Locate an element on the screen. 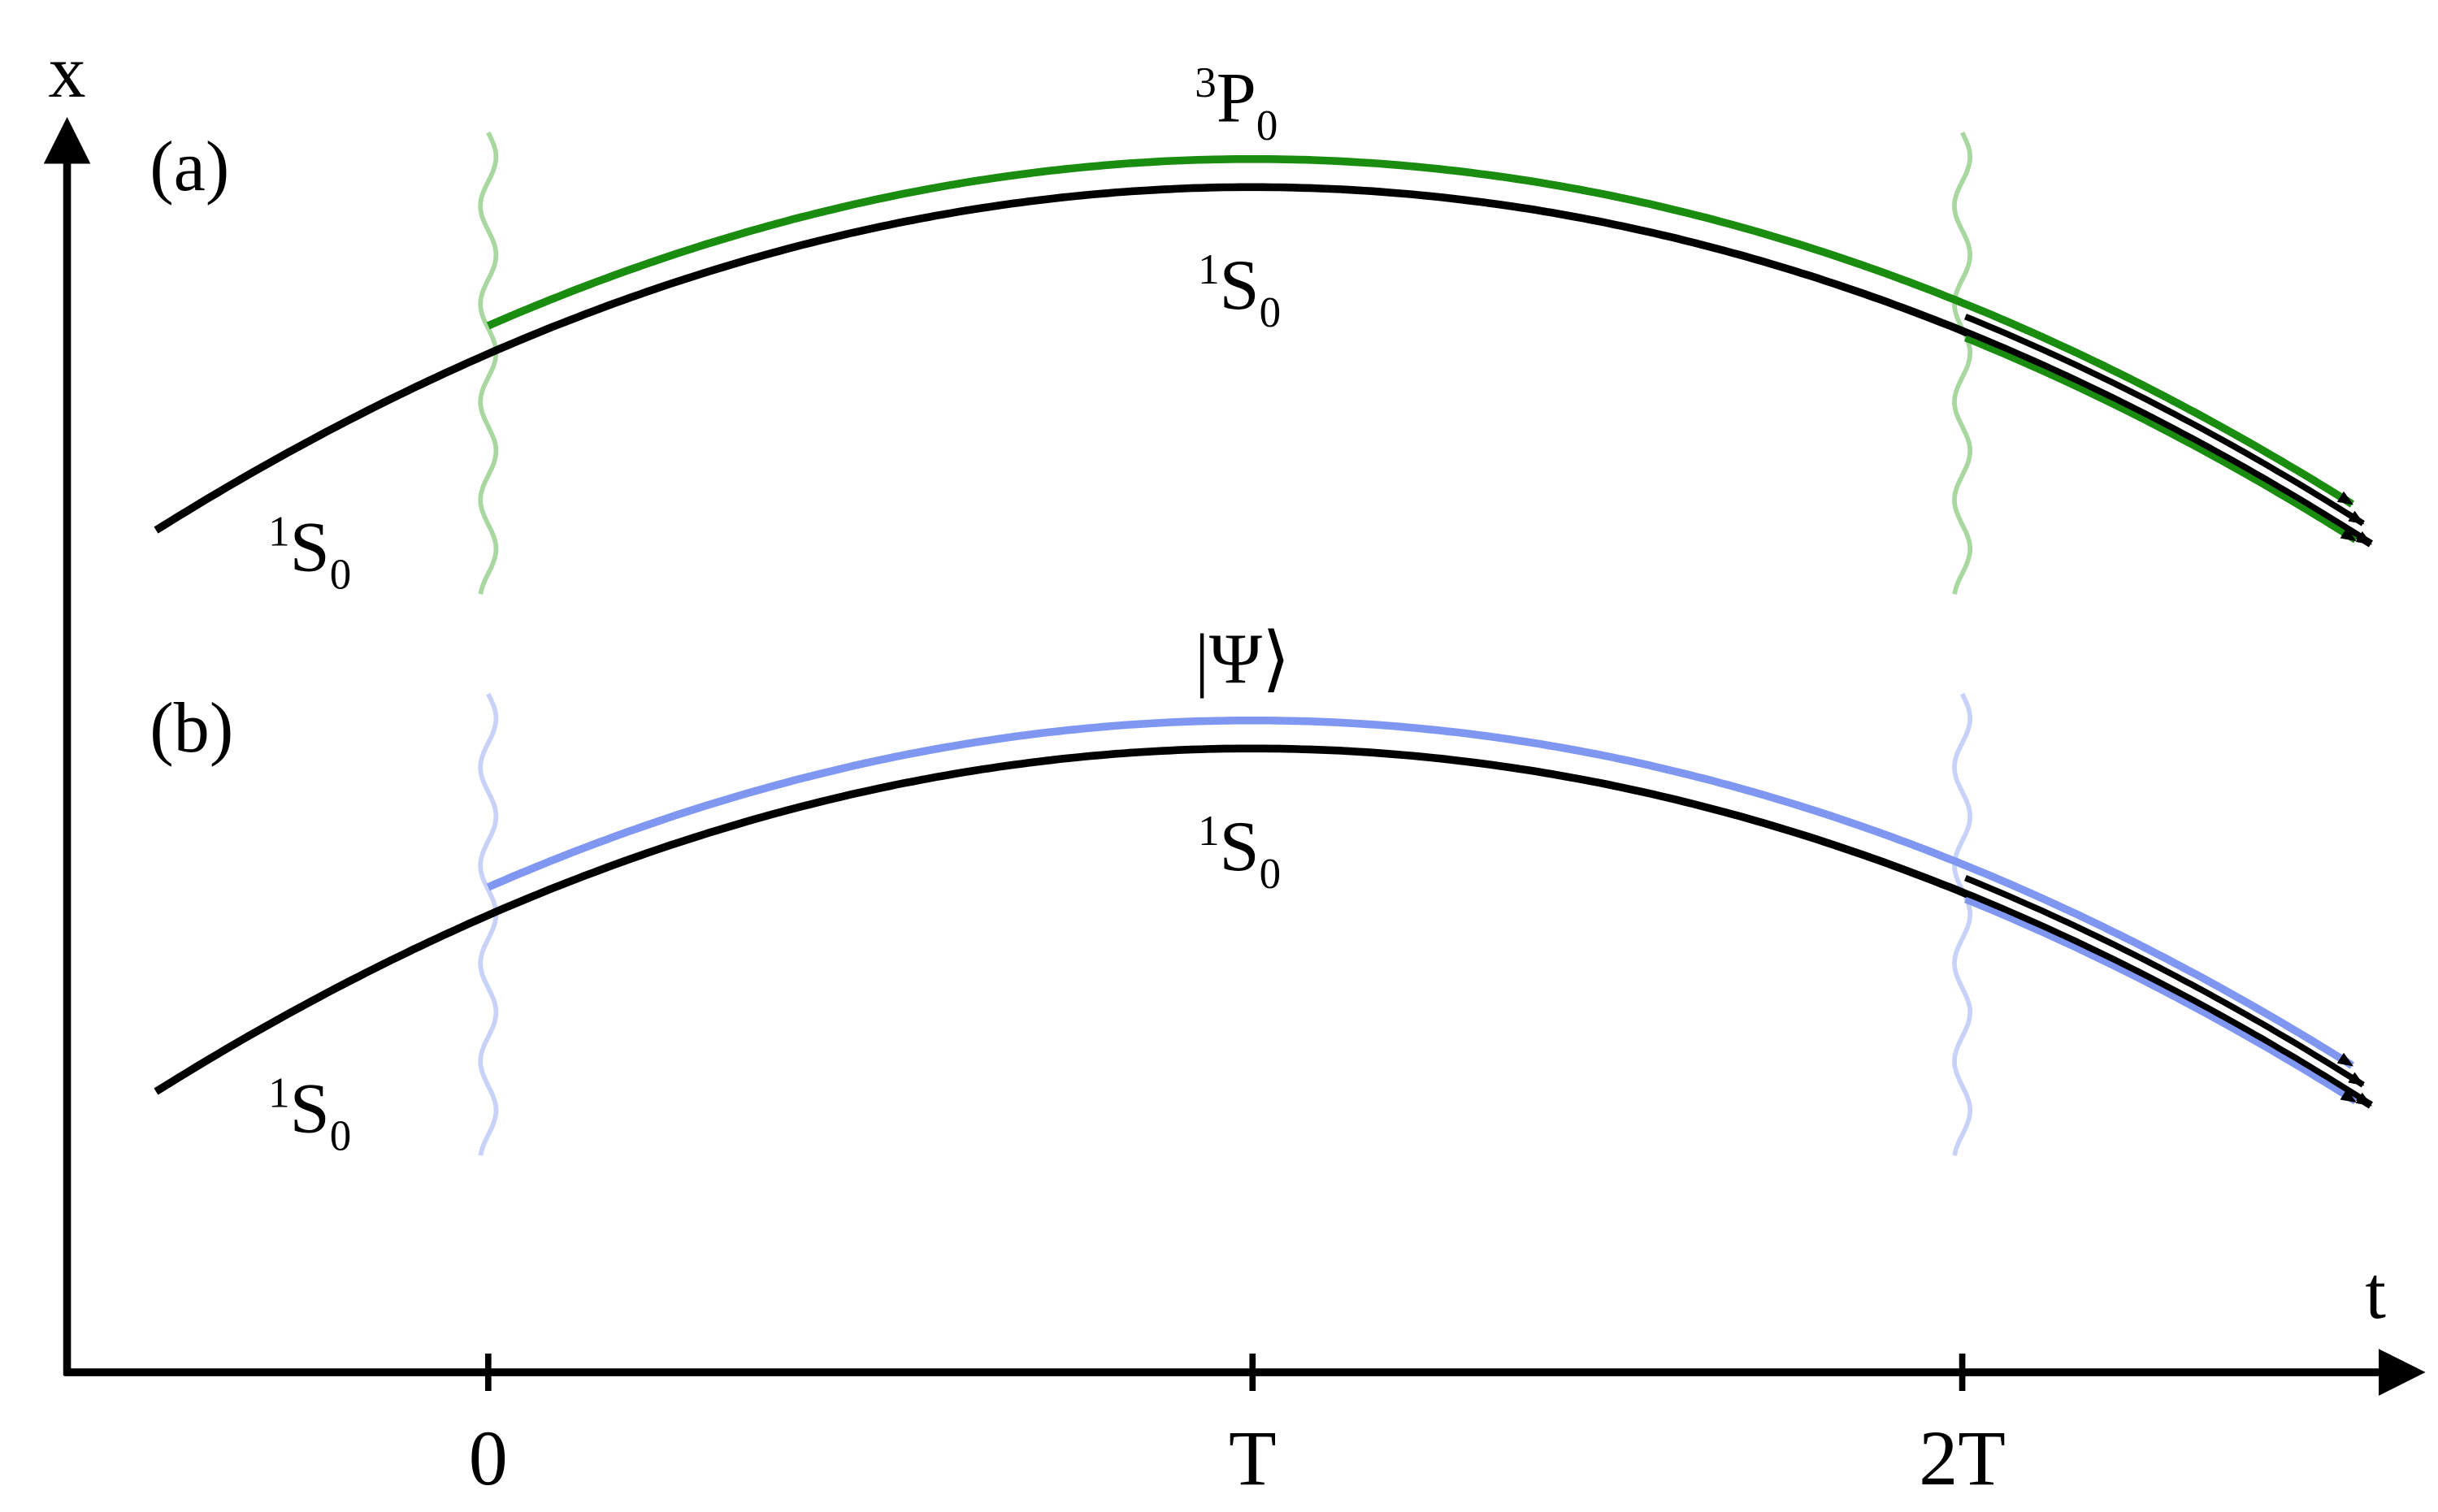 Image resolution: width=2438 pixels, height=1512 pixels. panel-label: (b) is located at coordinates (191, 728).